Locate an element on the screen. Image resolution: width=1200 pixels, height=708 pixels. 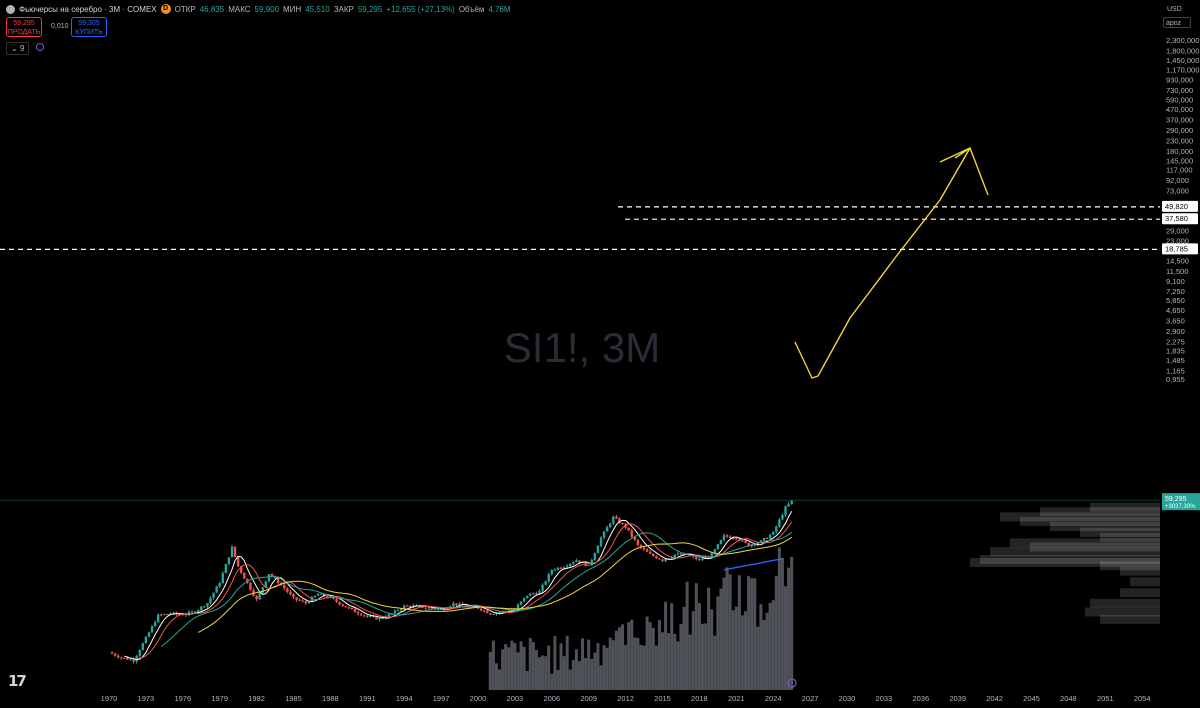
time-axis-label: 2039 is located at coordinates (957, 698).